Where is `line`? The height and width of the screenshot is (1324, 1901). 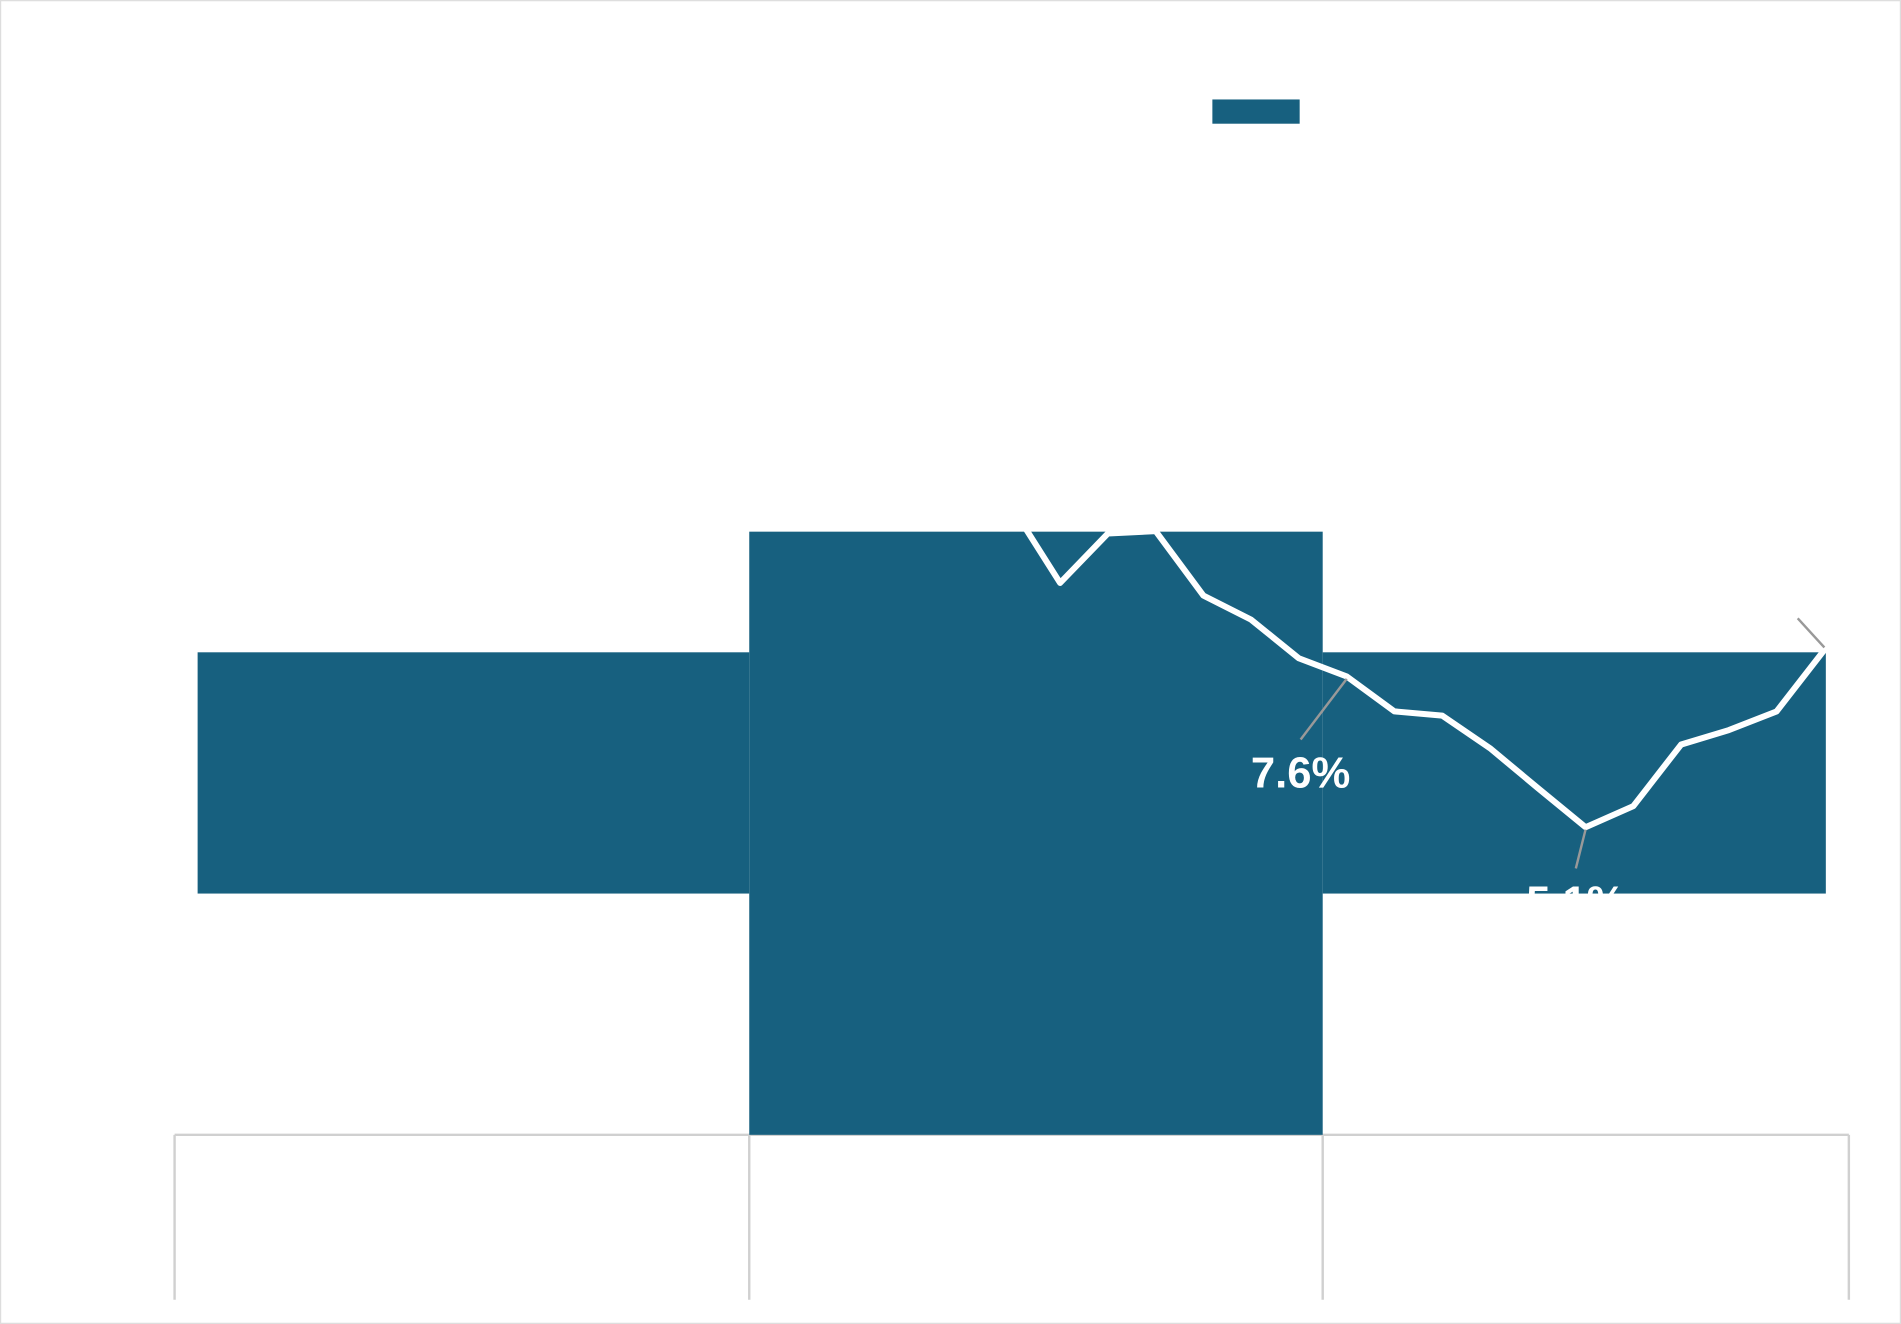
line is located at coordinates (1418, 668).